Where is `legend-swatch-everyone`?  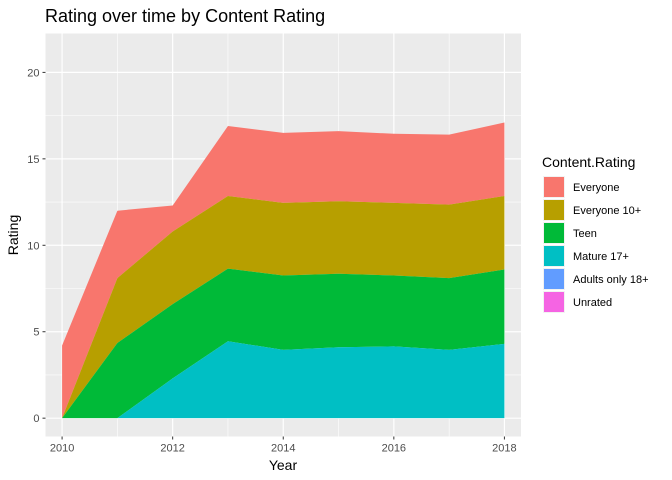 legend-swatch-everyone is located at coordinates (554, 187).